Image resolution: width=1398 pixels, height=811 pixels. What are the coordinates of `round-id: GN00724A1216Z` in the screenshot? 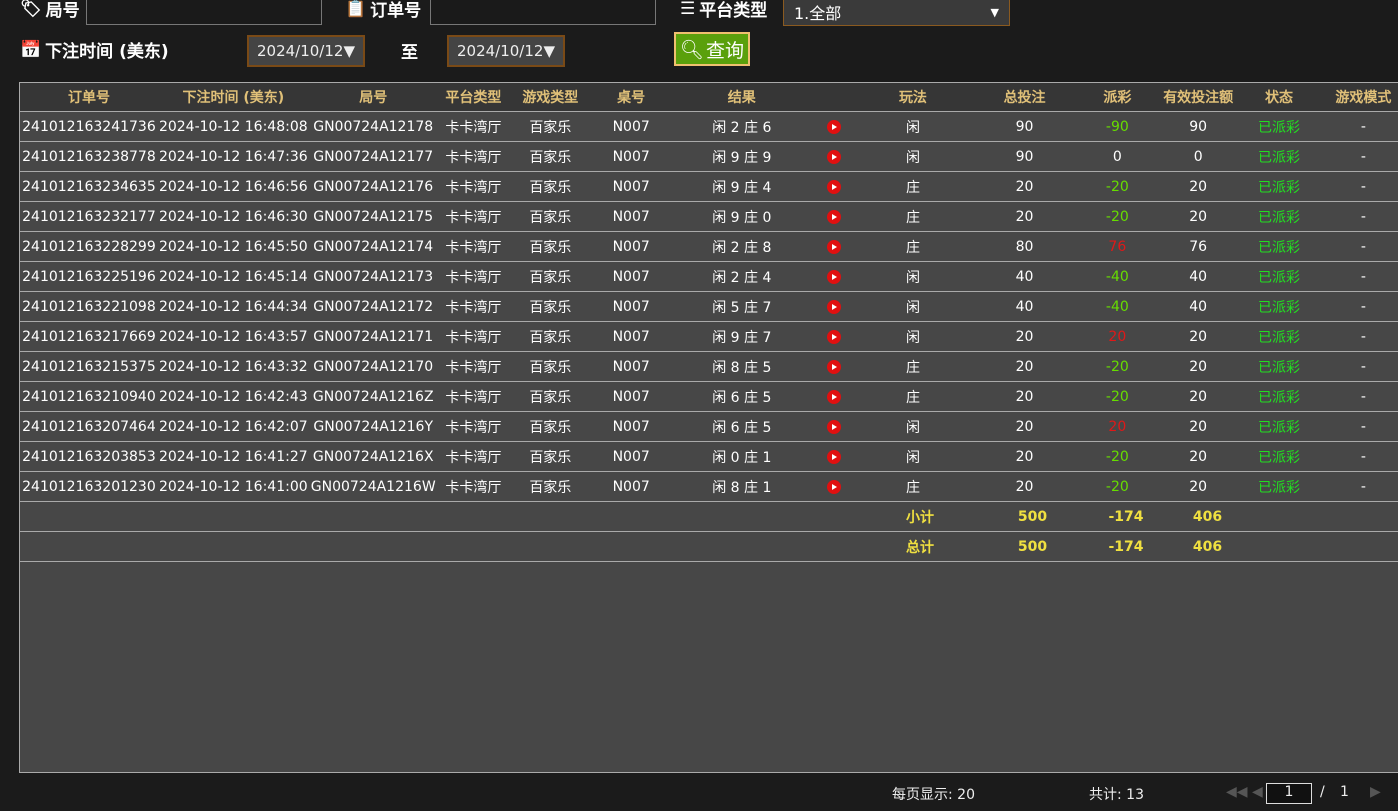 It's located at (373, 396).